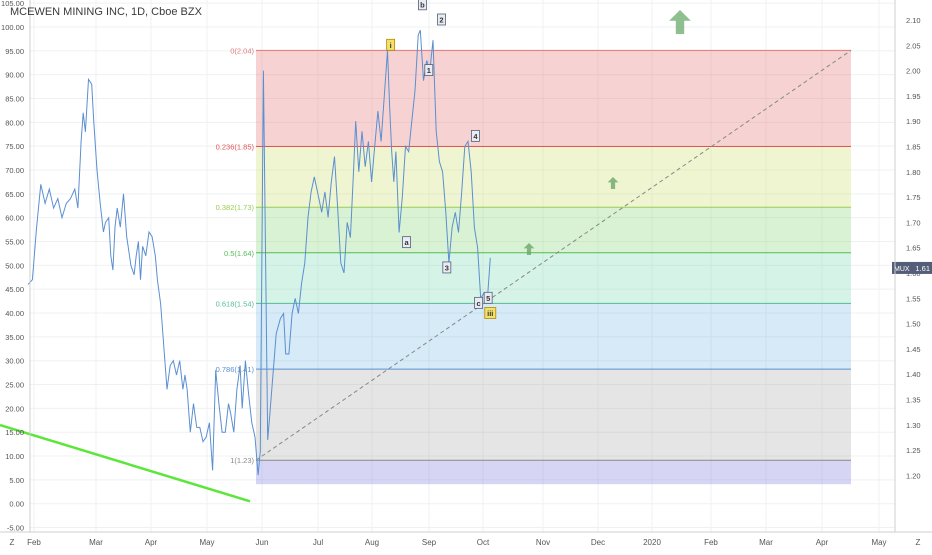  What do you see at coordinates (913, 222) in the screenshot?
I see `right-axis-tick-label: 1.70` at bounding box center [913, 222].